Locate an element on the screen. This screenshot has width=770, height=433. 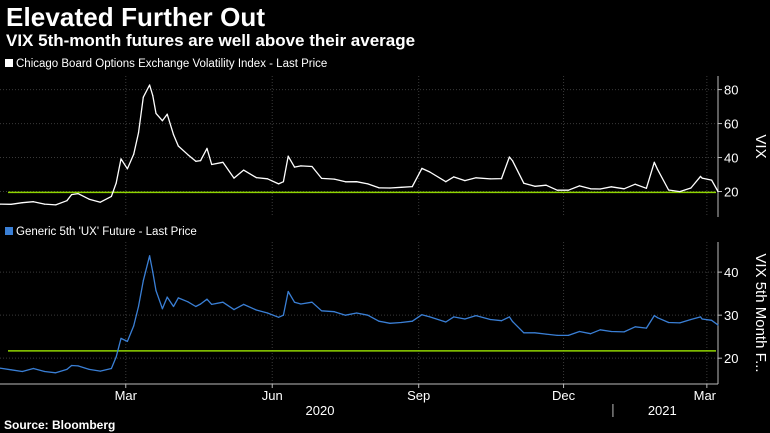
legend-vix-swatch is located at coordinates (9, 63).